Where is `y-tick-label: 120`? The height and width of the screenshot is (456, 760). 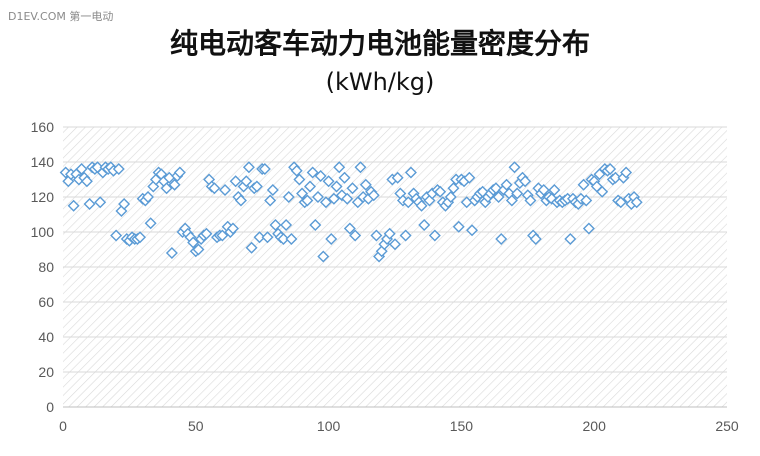 y-tick-label: 120 is located at coordinates (43, 197).